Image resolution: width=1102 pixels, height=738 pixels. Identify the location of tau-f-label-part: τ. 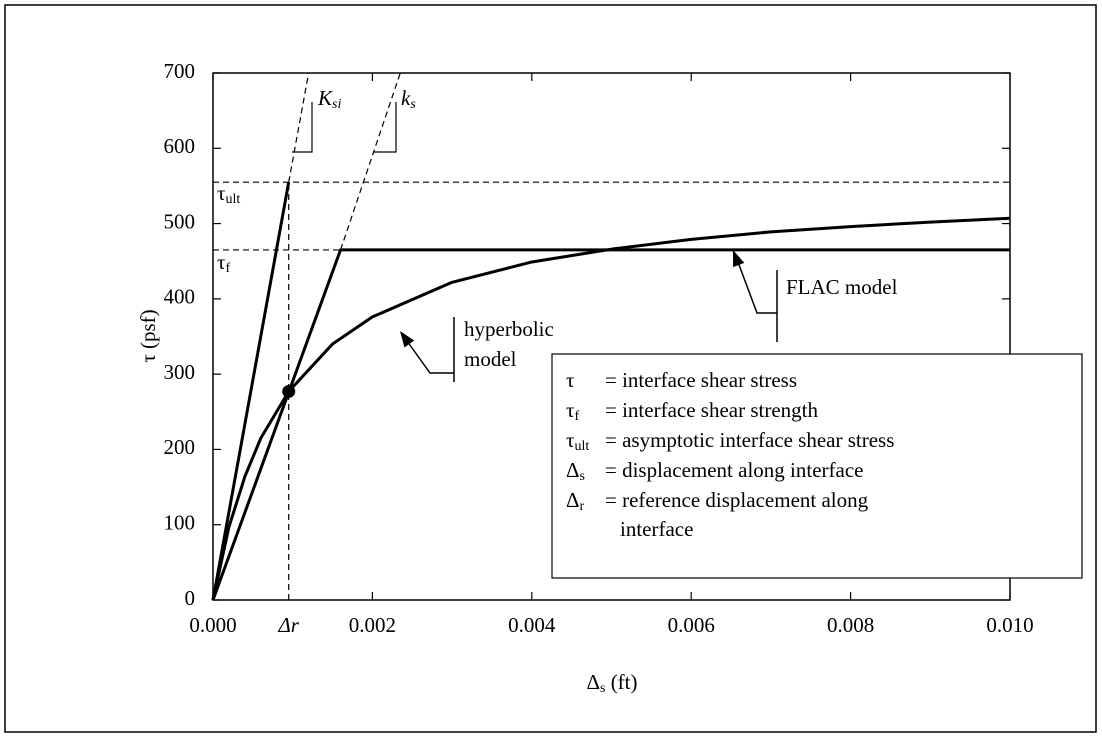
(221, 262).